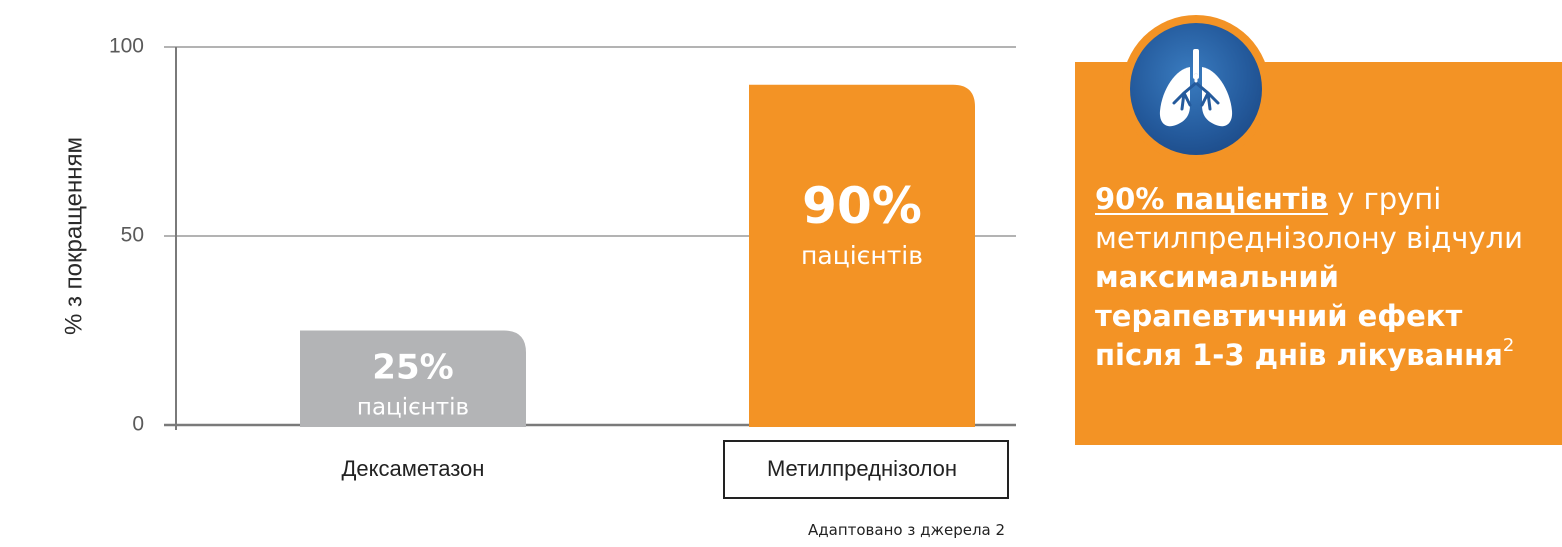 The image size is (1562, 547). I want to click on y-tick-labels: 0 50 100, so click(126, 235).